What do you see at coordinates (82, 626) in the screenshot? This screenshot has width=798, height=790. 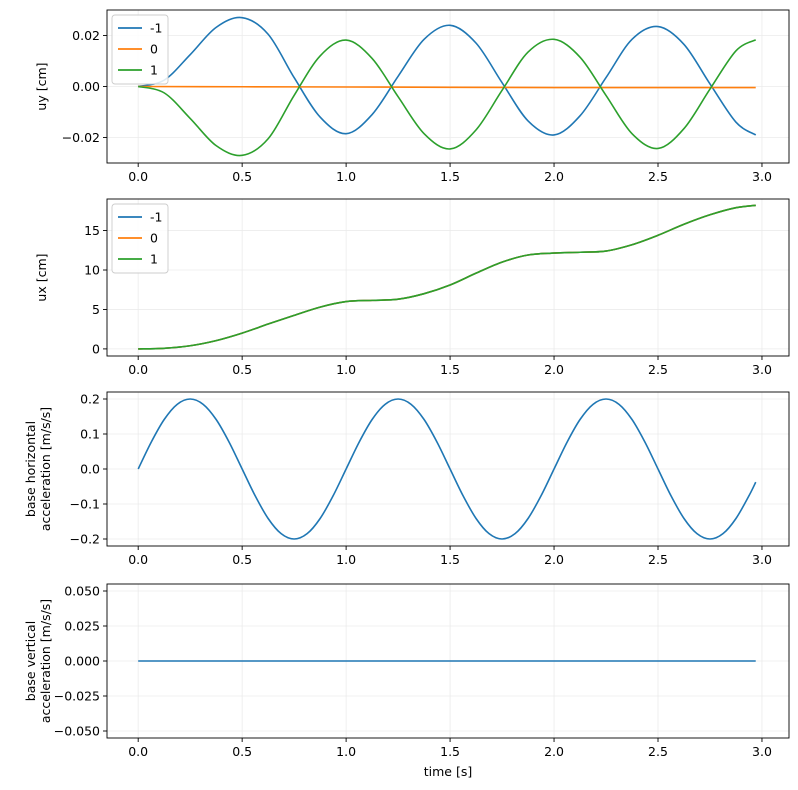 I see `y-tick-label: 0.025` at bounding box center [82, 626].